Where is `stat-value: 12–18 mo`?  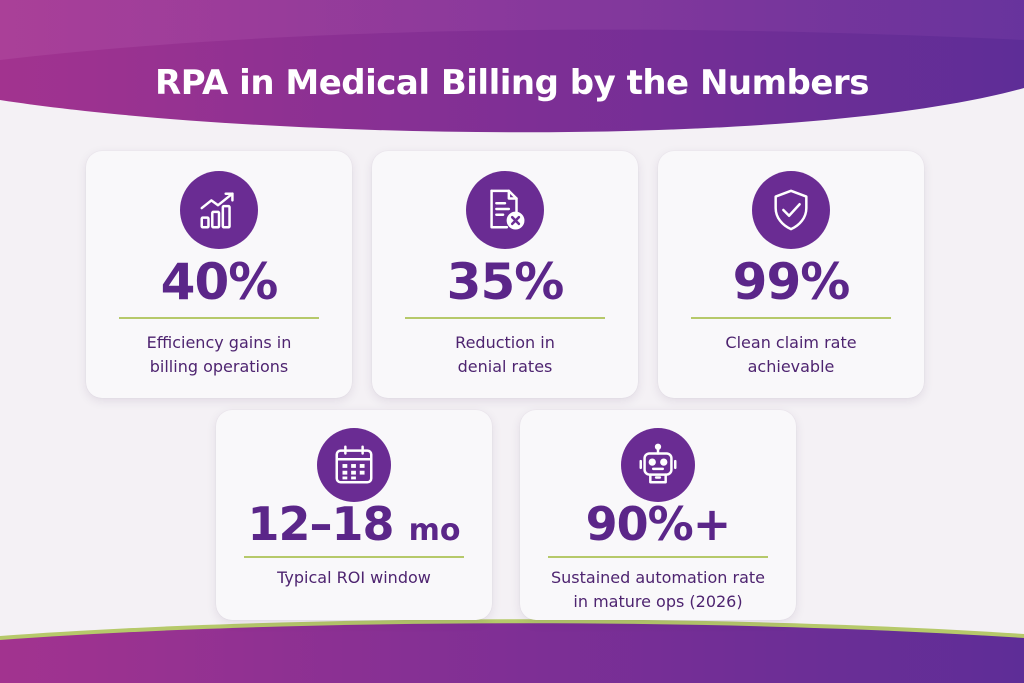 stat-value: 12–18 mo is located at coordinates (354, 524).